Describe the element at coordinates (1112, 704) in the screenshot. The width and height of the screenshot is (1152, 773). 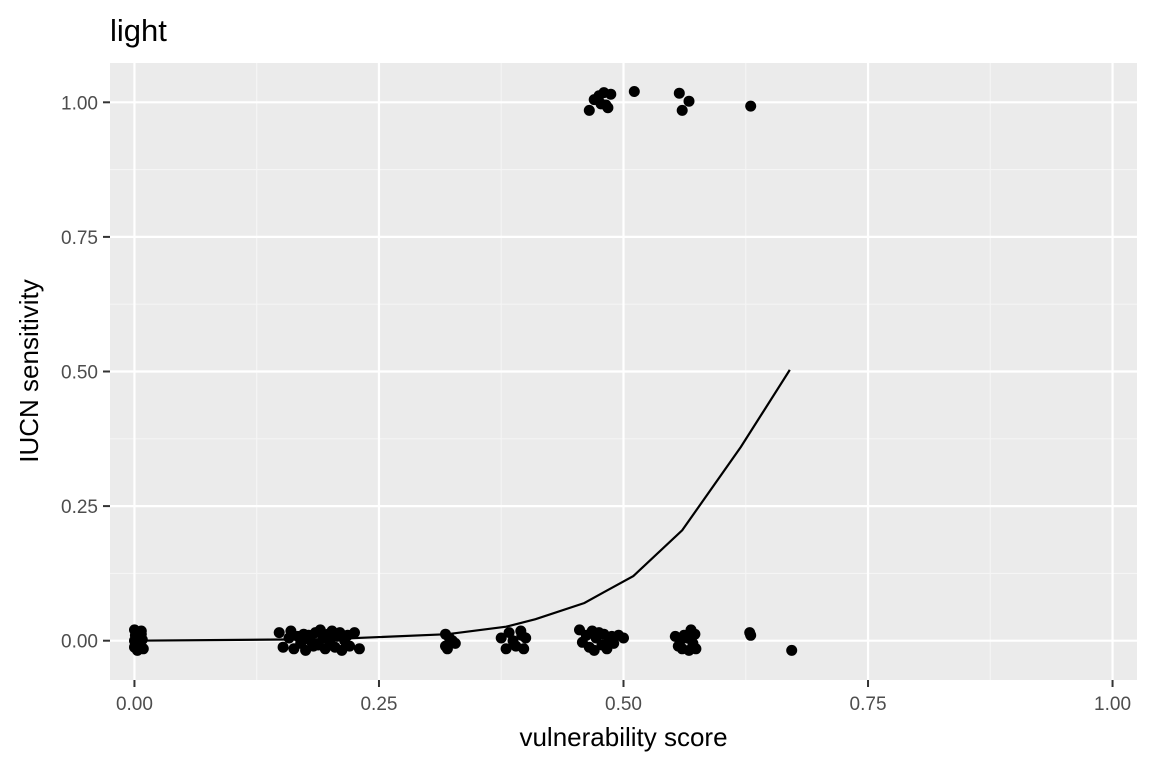
I see `x-tick-label: 1.00` at that location.